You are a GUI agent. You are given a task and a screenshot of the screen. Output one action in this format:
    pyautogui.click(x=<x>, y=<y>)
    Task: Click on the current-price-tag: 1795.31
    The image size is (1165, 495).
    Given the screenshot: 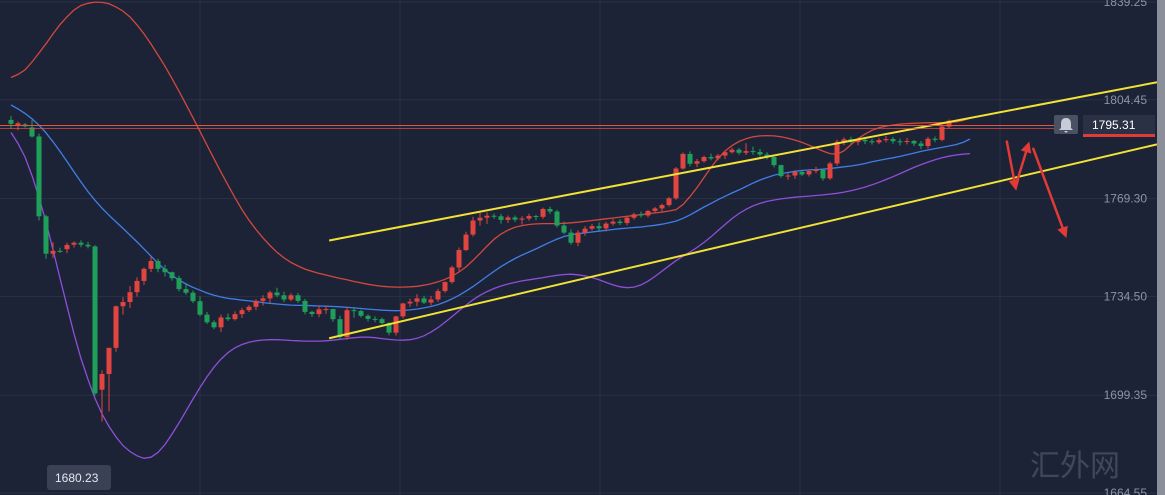 What is the action you would take?
    pyautogui.click(x=1104, y=126)
    